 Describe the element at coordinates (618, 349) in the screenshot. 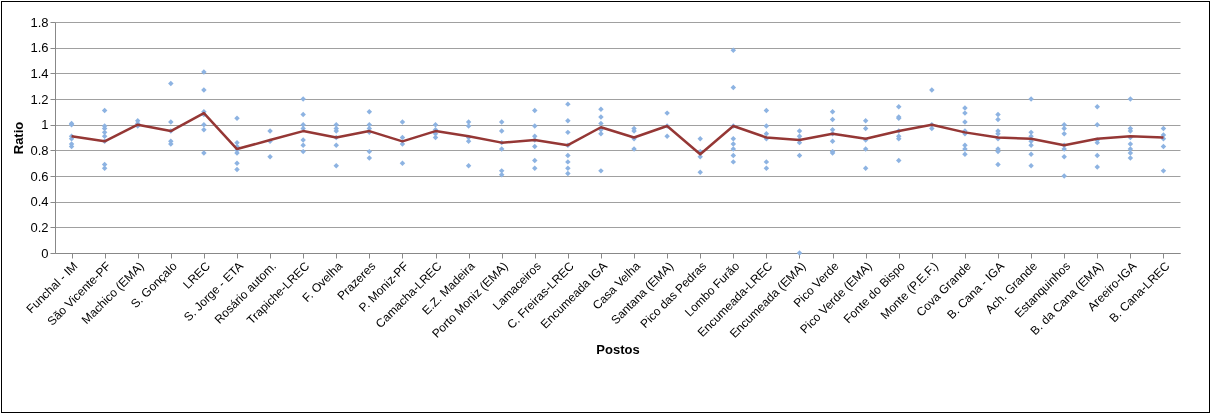

I see `x-axis-title: Postos` at that location.